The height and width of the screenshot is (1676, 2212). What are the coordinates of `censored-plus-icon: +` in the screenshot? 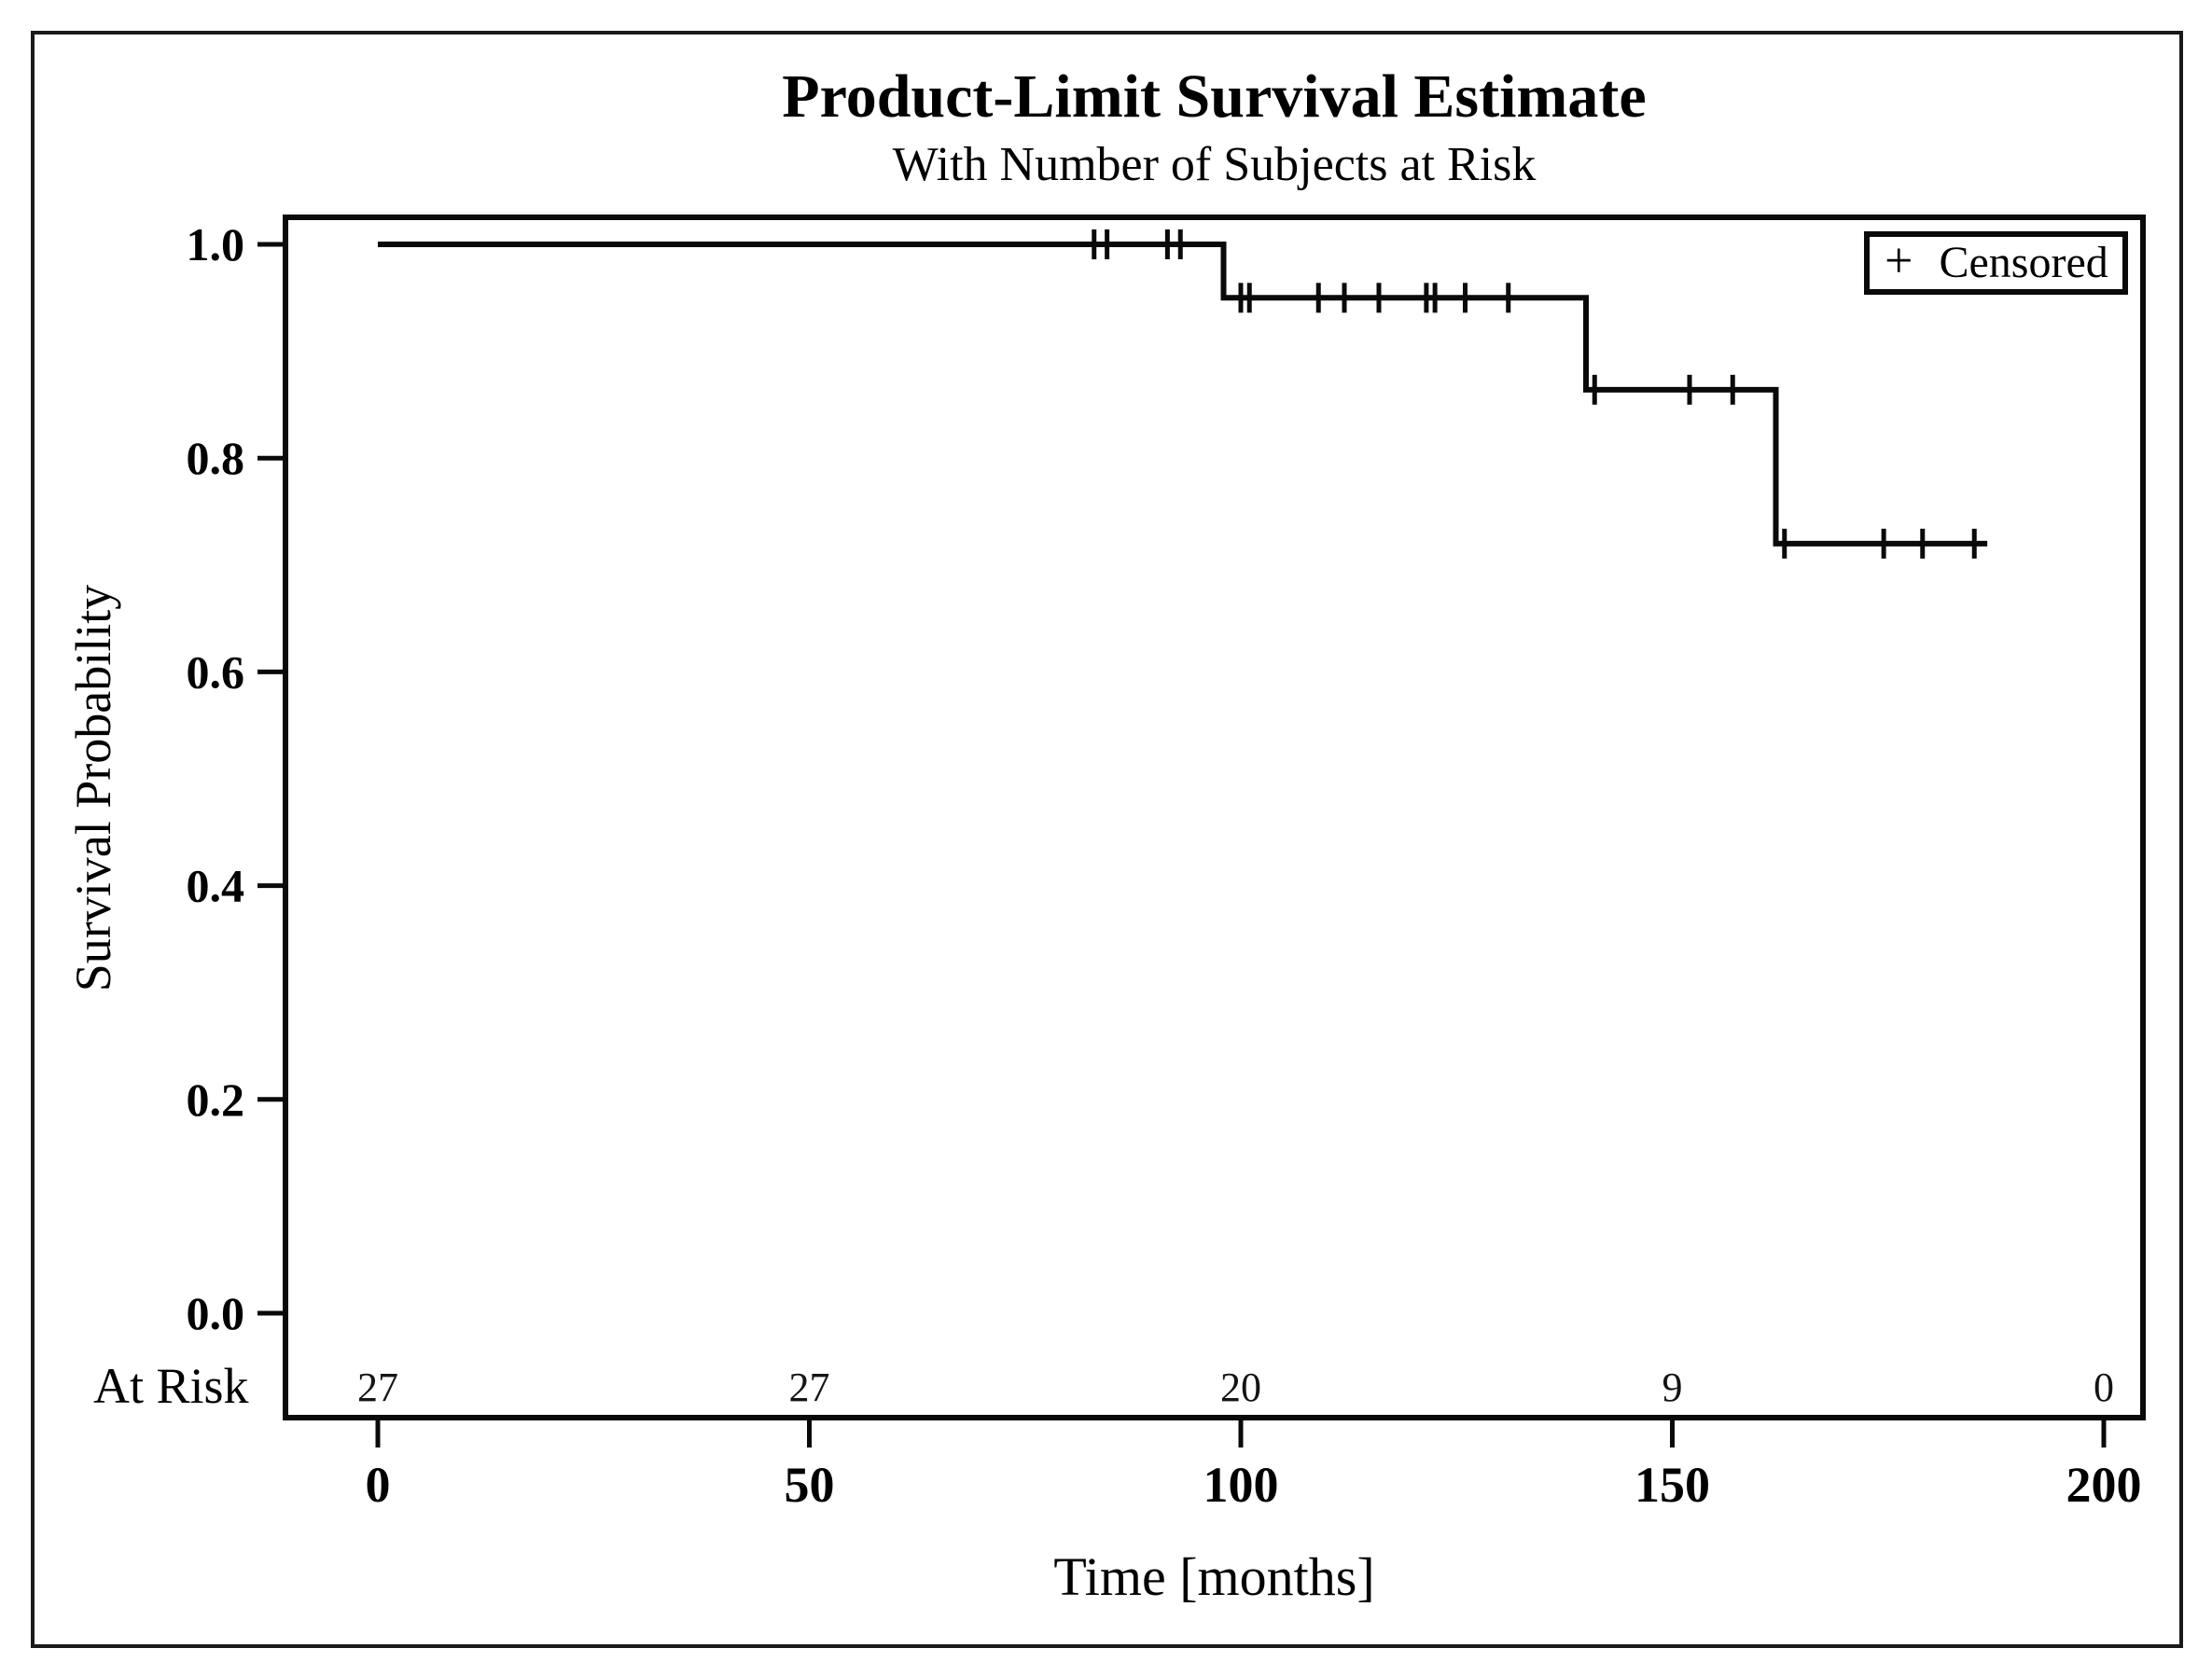 It's located at (1899, 260).